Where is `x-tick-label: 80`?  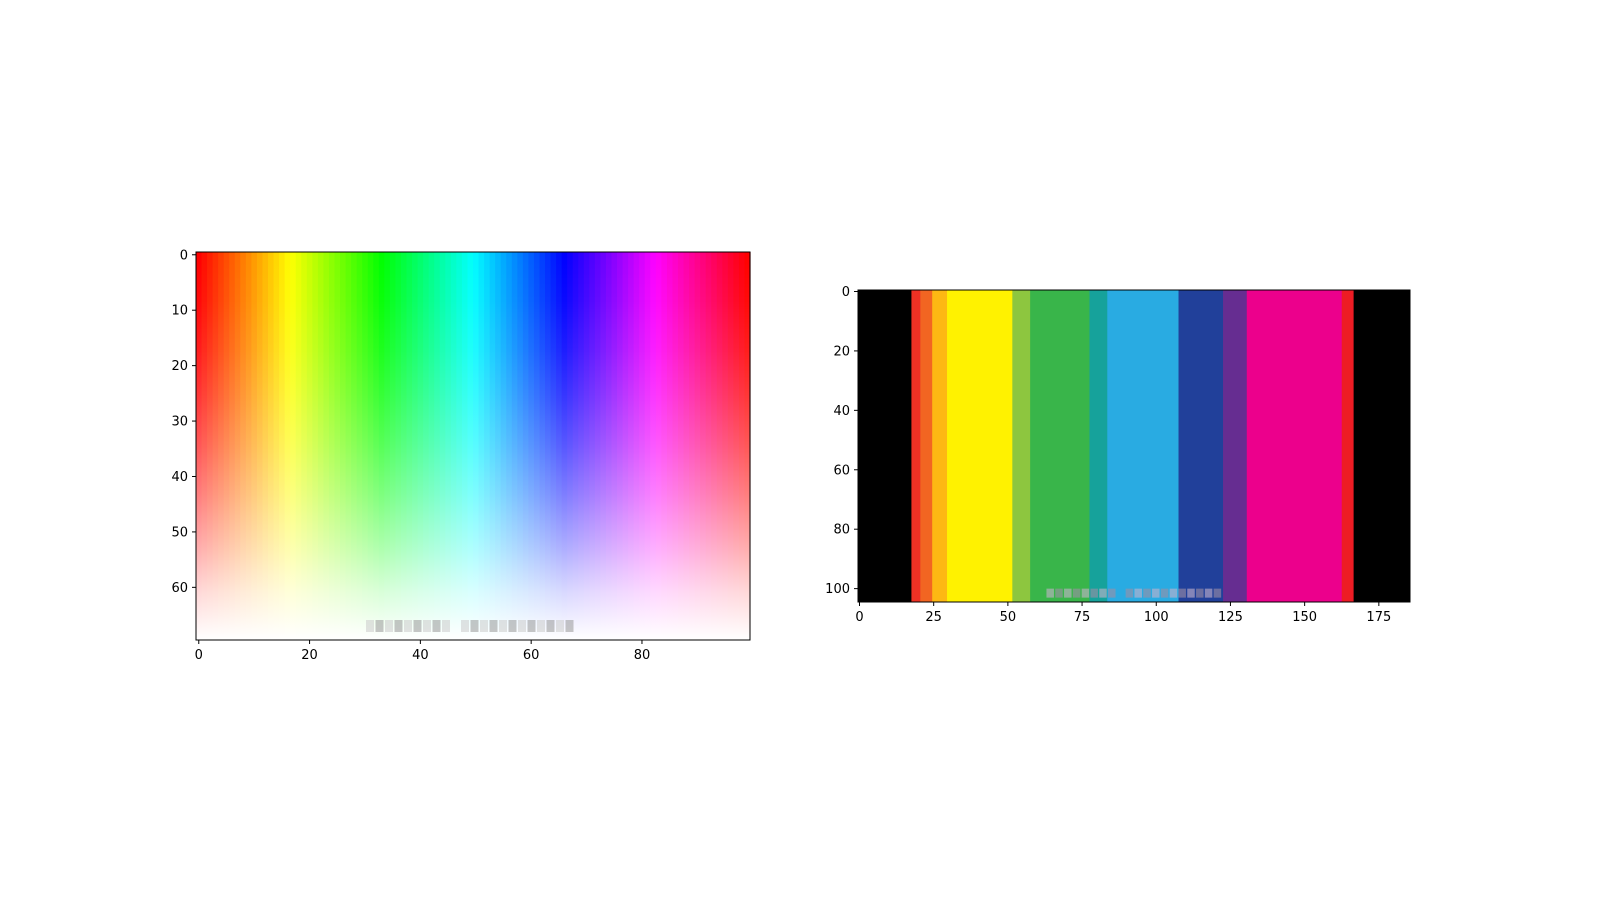 x-tick-label: 80 is located at coordinates (642, 655).